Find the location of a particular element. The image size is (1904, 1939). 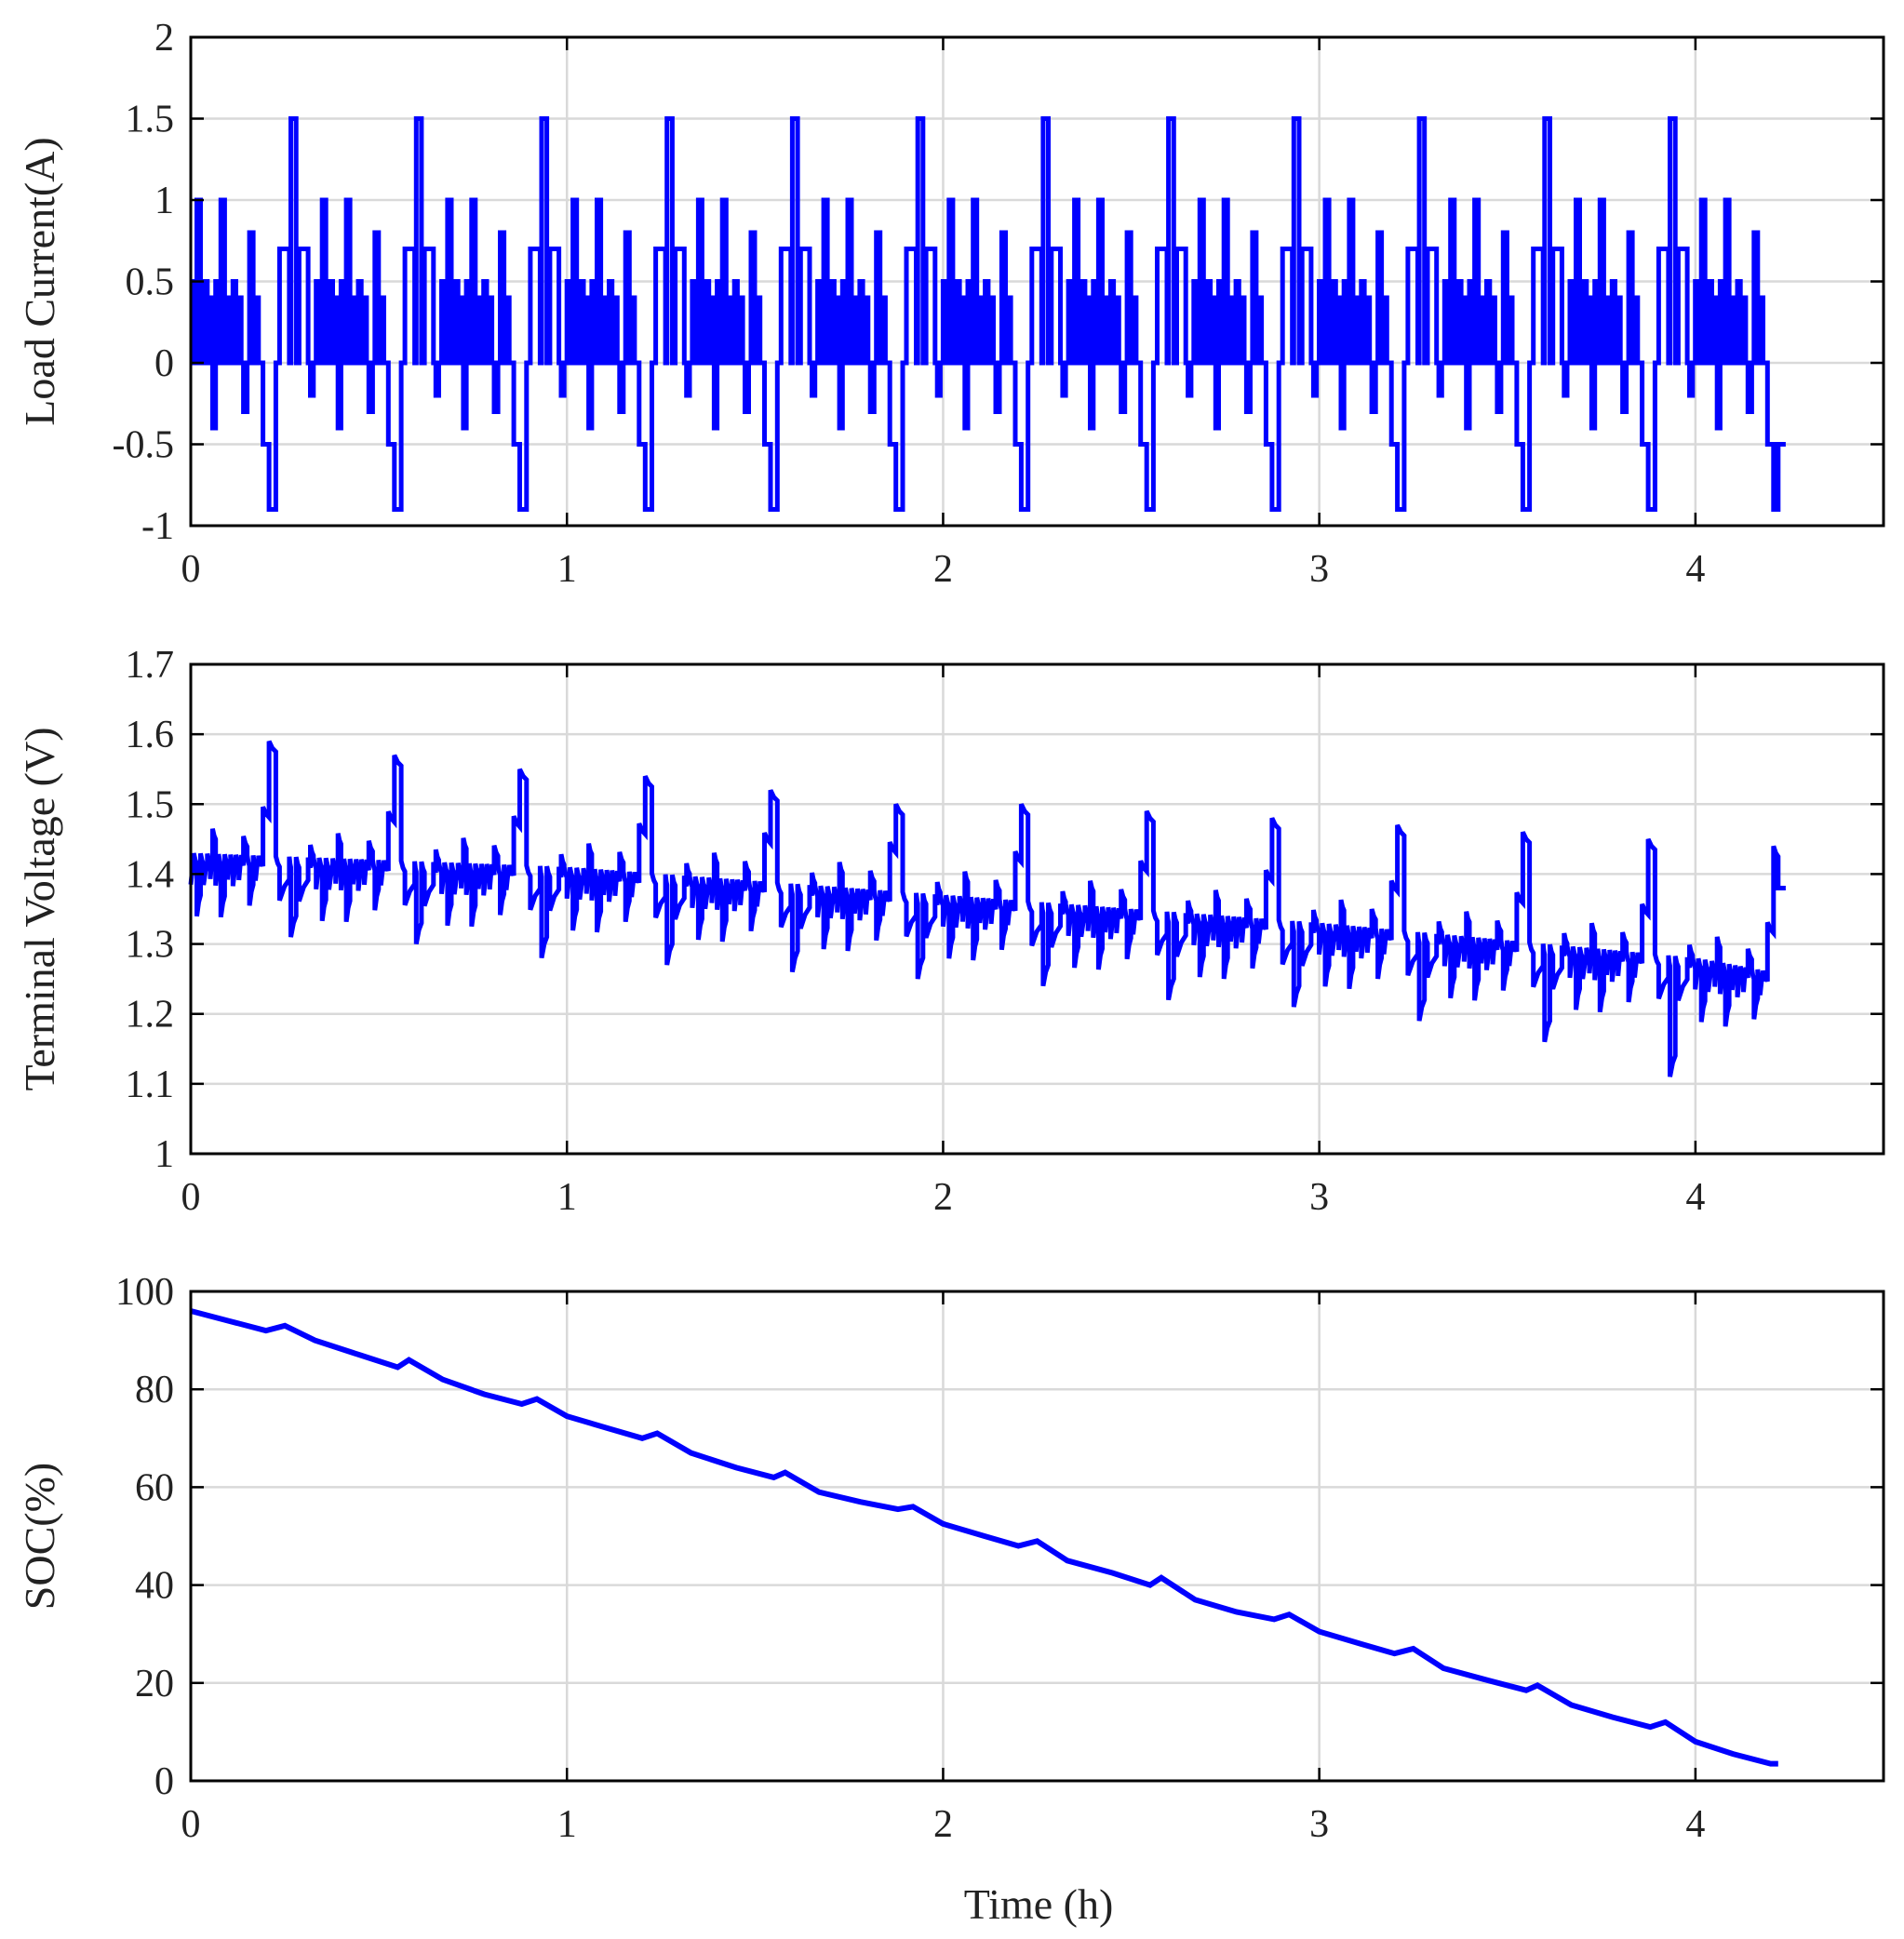

terminal-voltage-y-tick-label: 1.3 is located at coordinates (150, 945).